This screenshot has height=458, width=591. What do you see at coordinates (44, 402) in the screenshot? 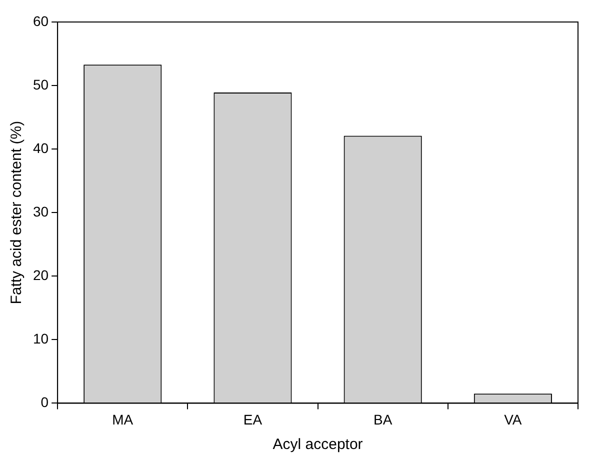
I see `y-tick-label: 0` at bounding box center [44, 402].